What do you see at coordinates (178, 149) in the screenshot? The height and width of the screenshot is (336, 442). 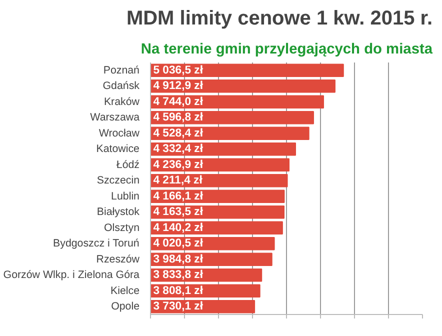 I see `data-label: 4 332,4 zł` at bounding box center [178, 149].